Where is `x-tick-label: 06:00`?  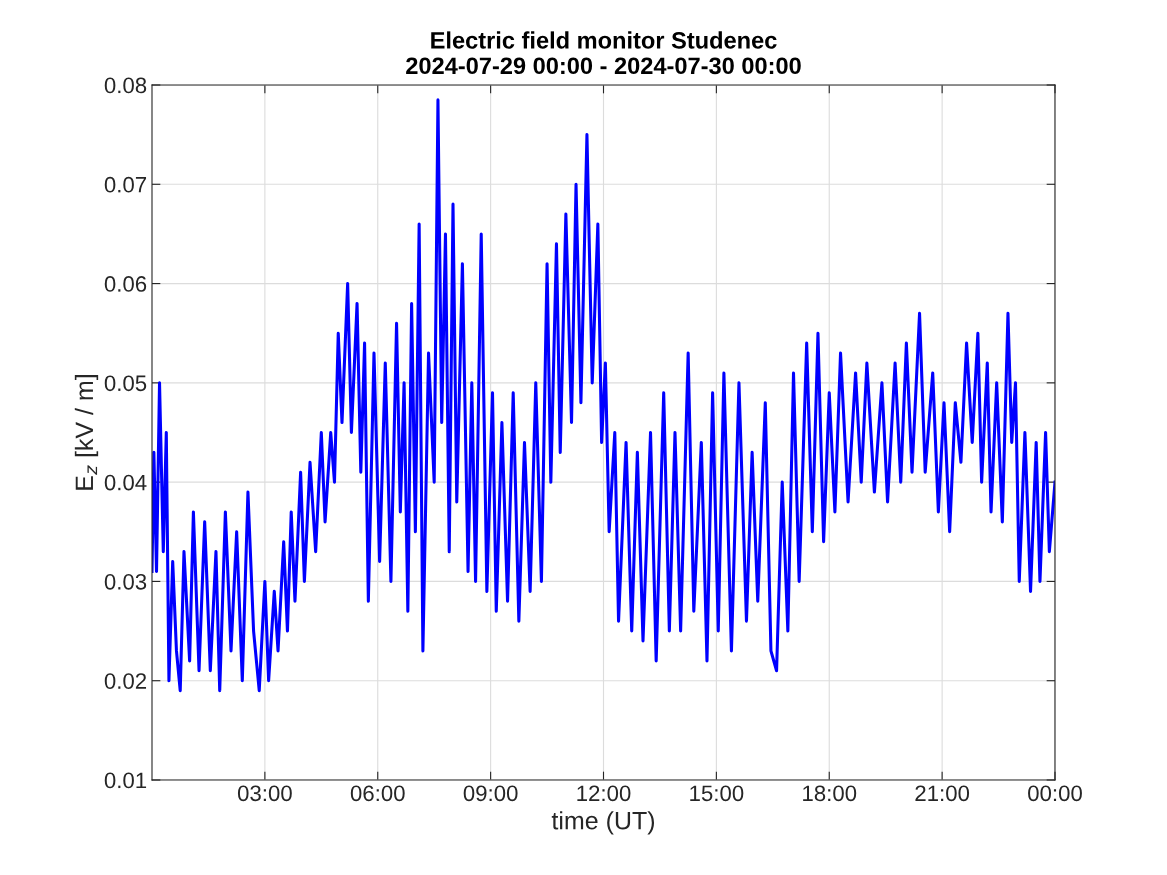 x-tick-label: 06:00 is located at coordinates (377, 793).